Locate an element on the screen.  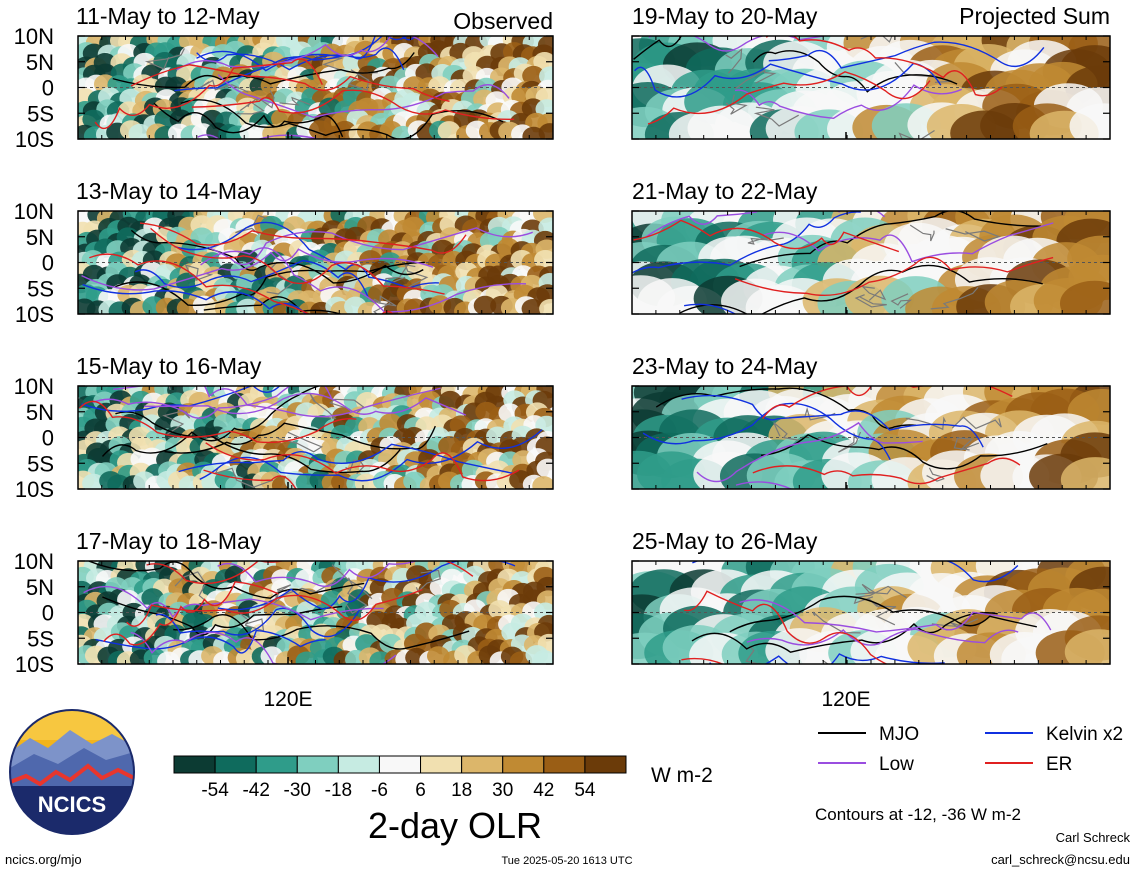
lat-tick-4-4: 10S is located at coordinates (34, 664).